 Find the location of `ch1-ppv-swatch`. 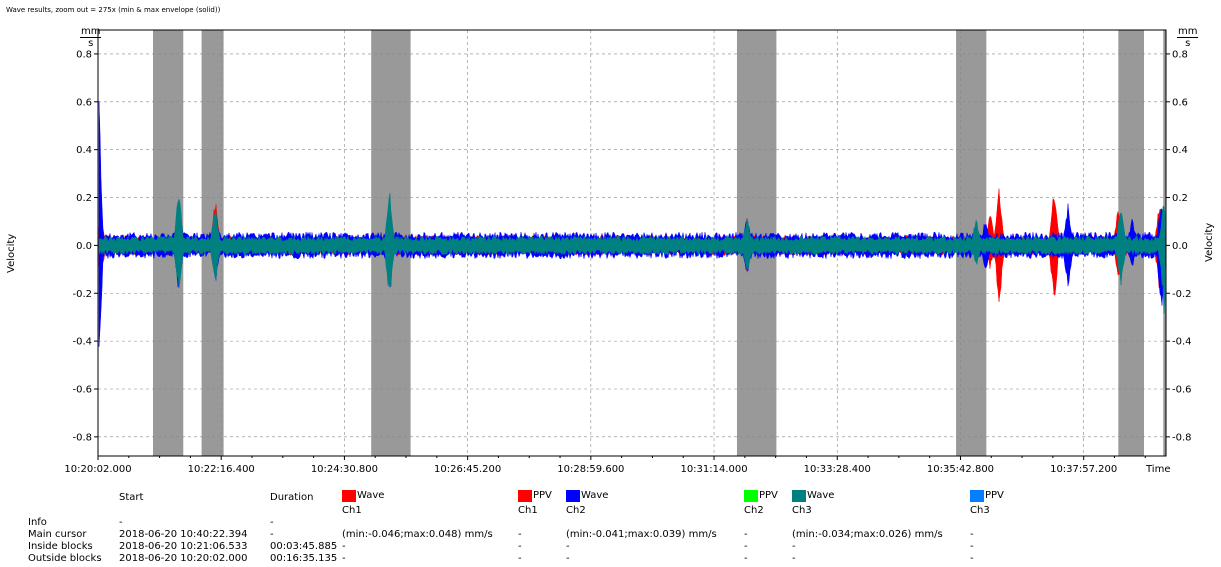

ch1-ppv-swatch is located at coordinates (525, 496).